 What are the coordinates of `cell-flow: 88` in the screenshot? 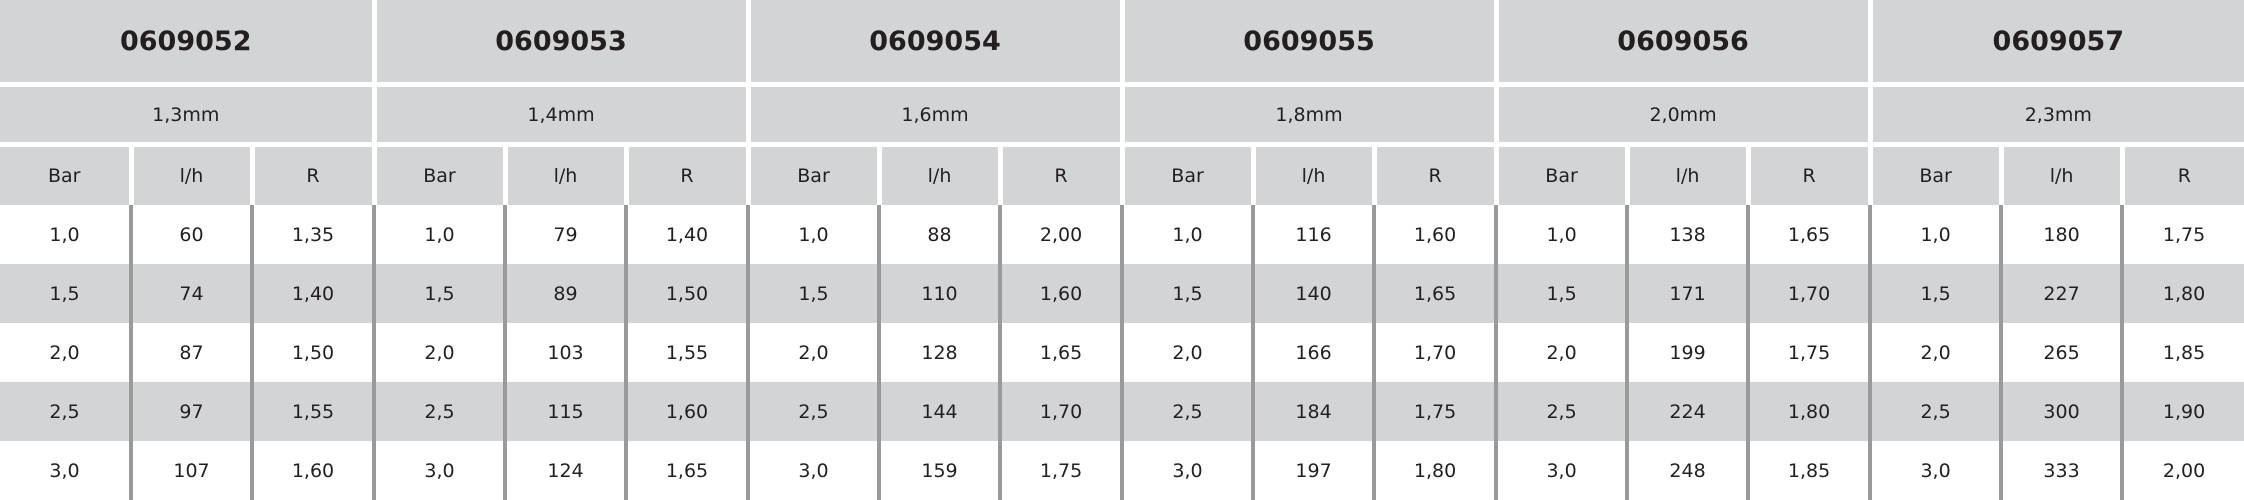 It's located at (941, 234).